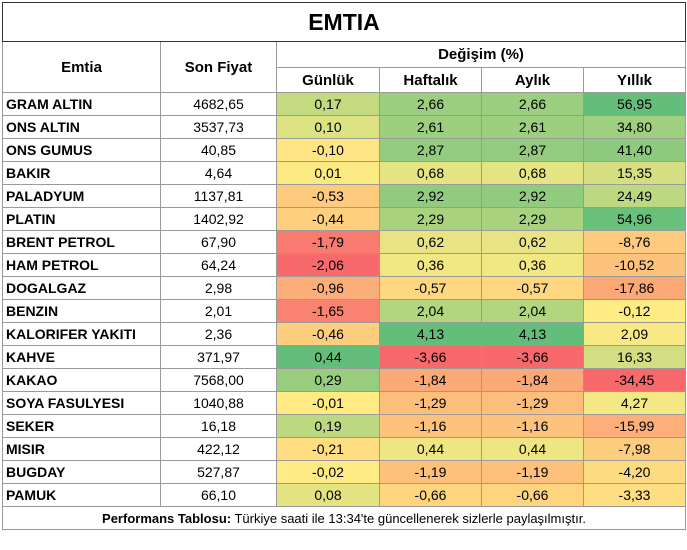  What do you see at coordinates (532, 449) in the screenshot?
I see `change-aylik: 0,44` at bounding box center [532, 449].